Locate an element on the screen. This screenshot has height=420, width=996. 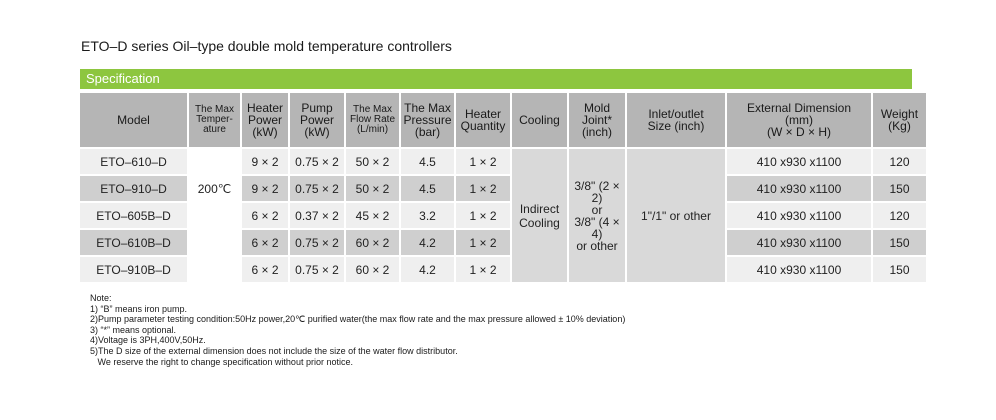
cell-mold-joint-line: 3/8" (4 × 4) is located at coordinates (597, 227).